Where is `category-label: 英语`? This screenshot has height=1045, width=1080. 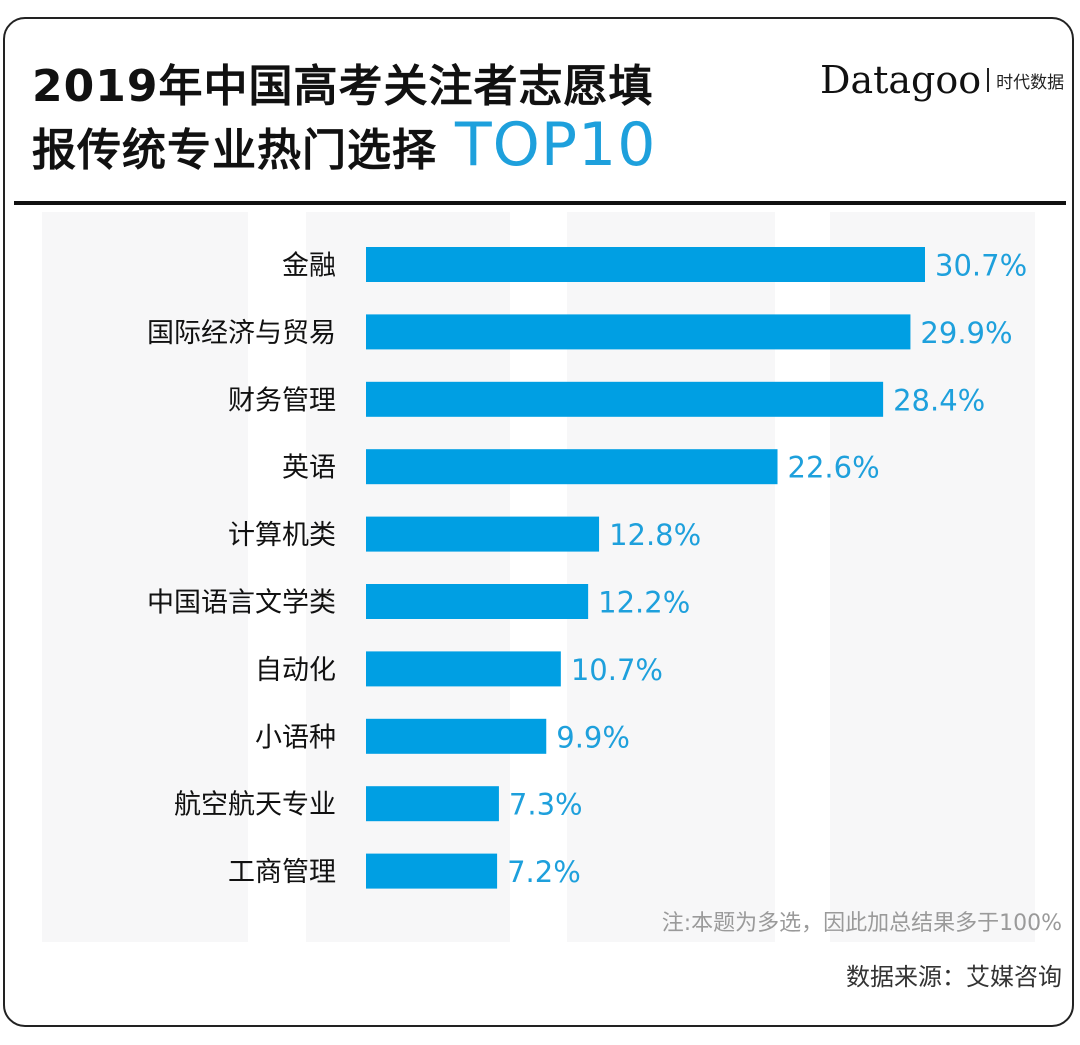
category-label: 英语 is located at coordinates (309, 468).